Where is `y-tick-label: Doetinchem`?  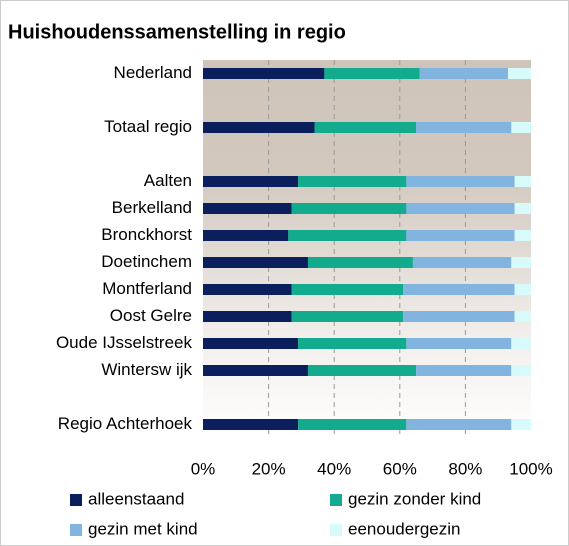 y-tick-label: Doetinchem is located at coordinates (146, 261).